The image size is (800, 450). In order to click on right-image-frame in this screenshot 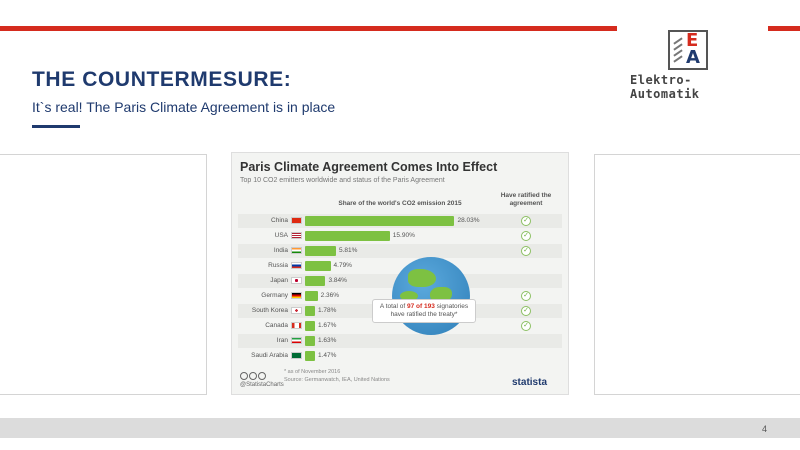, I will do `click(697, 274)`.